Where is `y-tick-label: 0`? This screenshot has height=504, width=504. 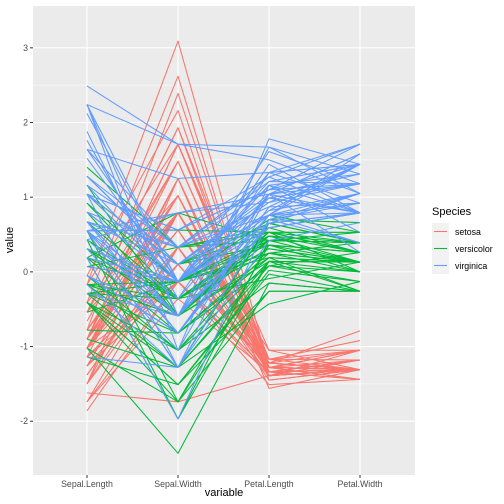 y-tick-label: 0 is located at coordinates (25, 272).